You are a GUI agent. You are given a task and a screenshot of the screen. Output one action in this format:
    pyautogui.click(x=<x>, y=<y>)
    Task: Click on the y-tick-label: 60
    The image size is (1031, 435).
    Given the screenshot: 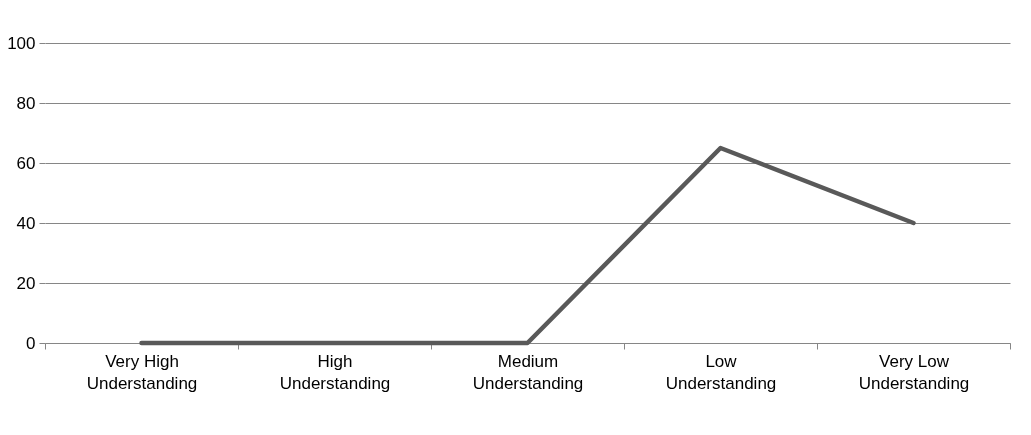 What is the action you would take?
    pyautogui.click(x=26, y=163)
    